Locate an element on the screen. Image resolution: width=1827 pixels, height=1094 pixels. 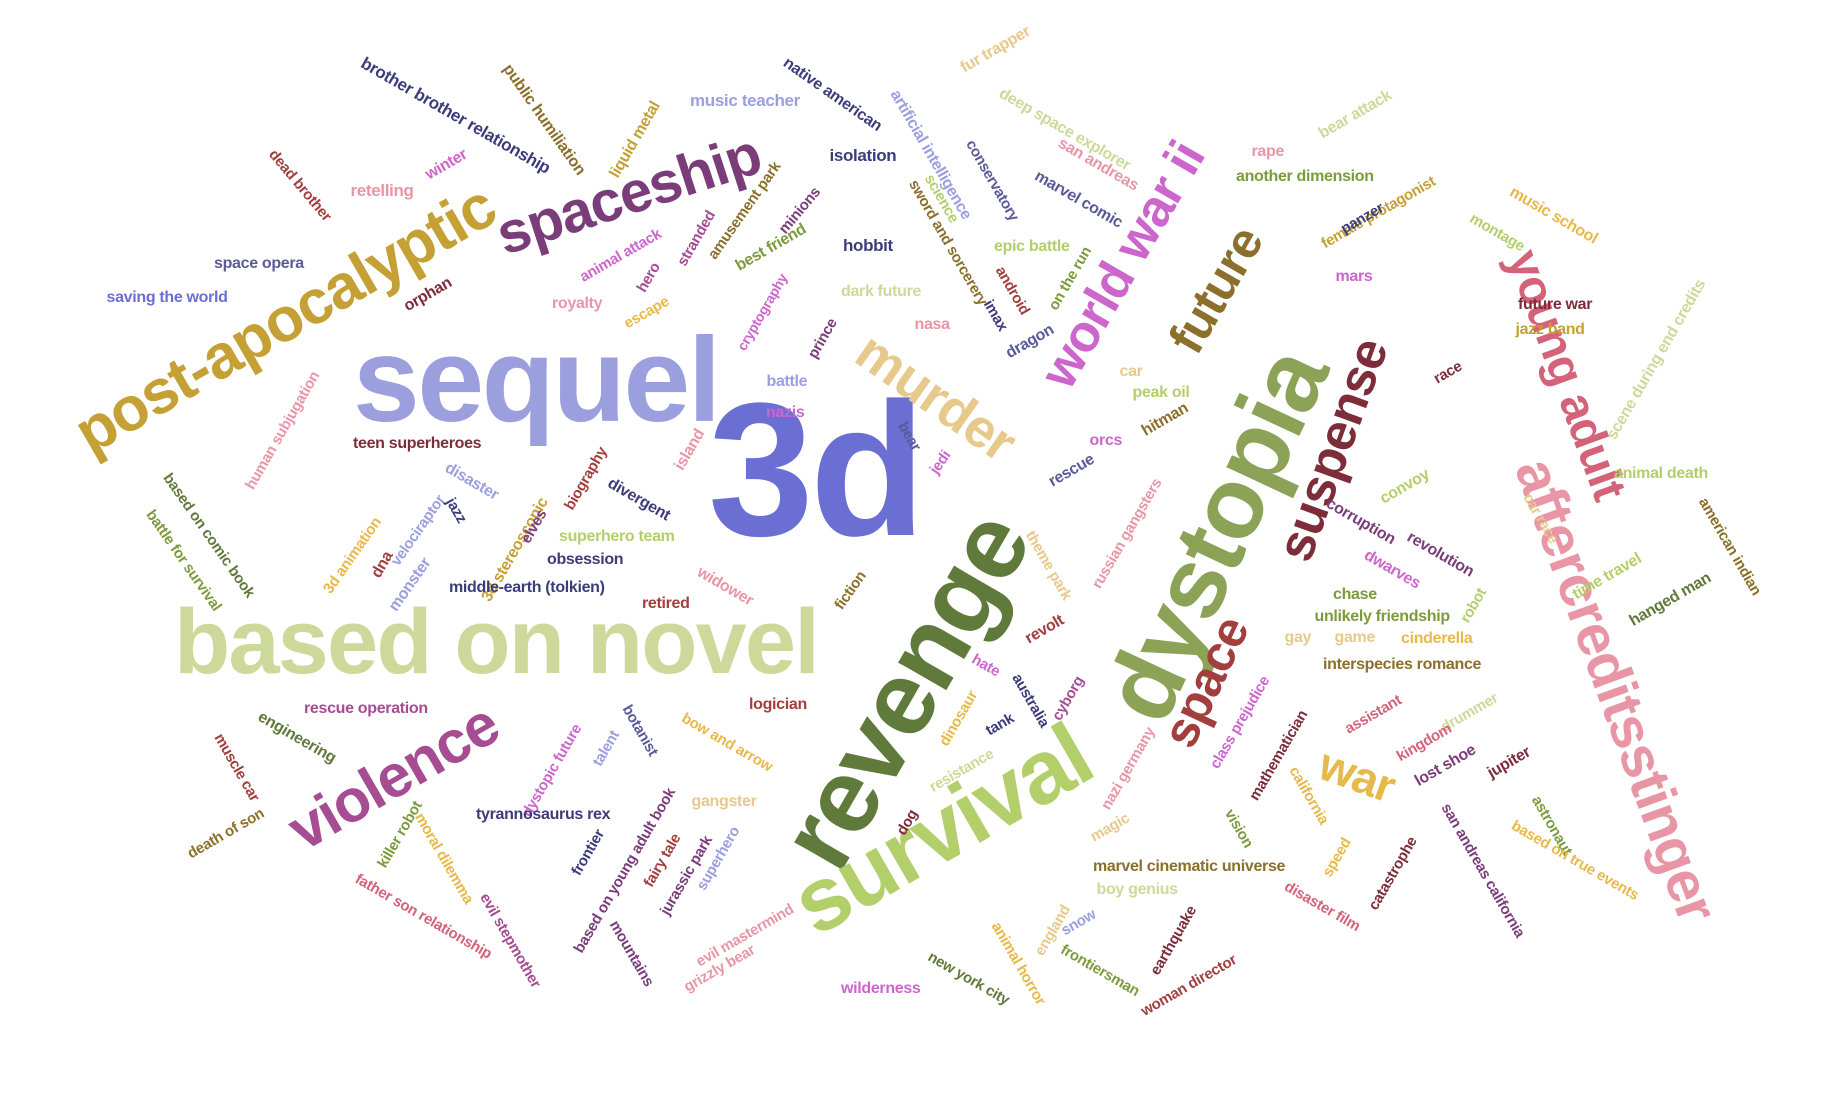
word-frontier: frontier is located at coordinates (588, 852).